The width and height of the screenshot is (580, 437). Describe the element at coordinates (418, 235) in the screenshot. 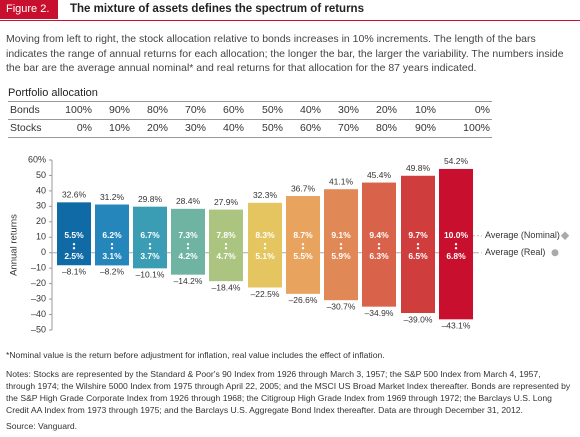

I see `nominal-label: 9.7%` at that location.